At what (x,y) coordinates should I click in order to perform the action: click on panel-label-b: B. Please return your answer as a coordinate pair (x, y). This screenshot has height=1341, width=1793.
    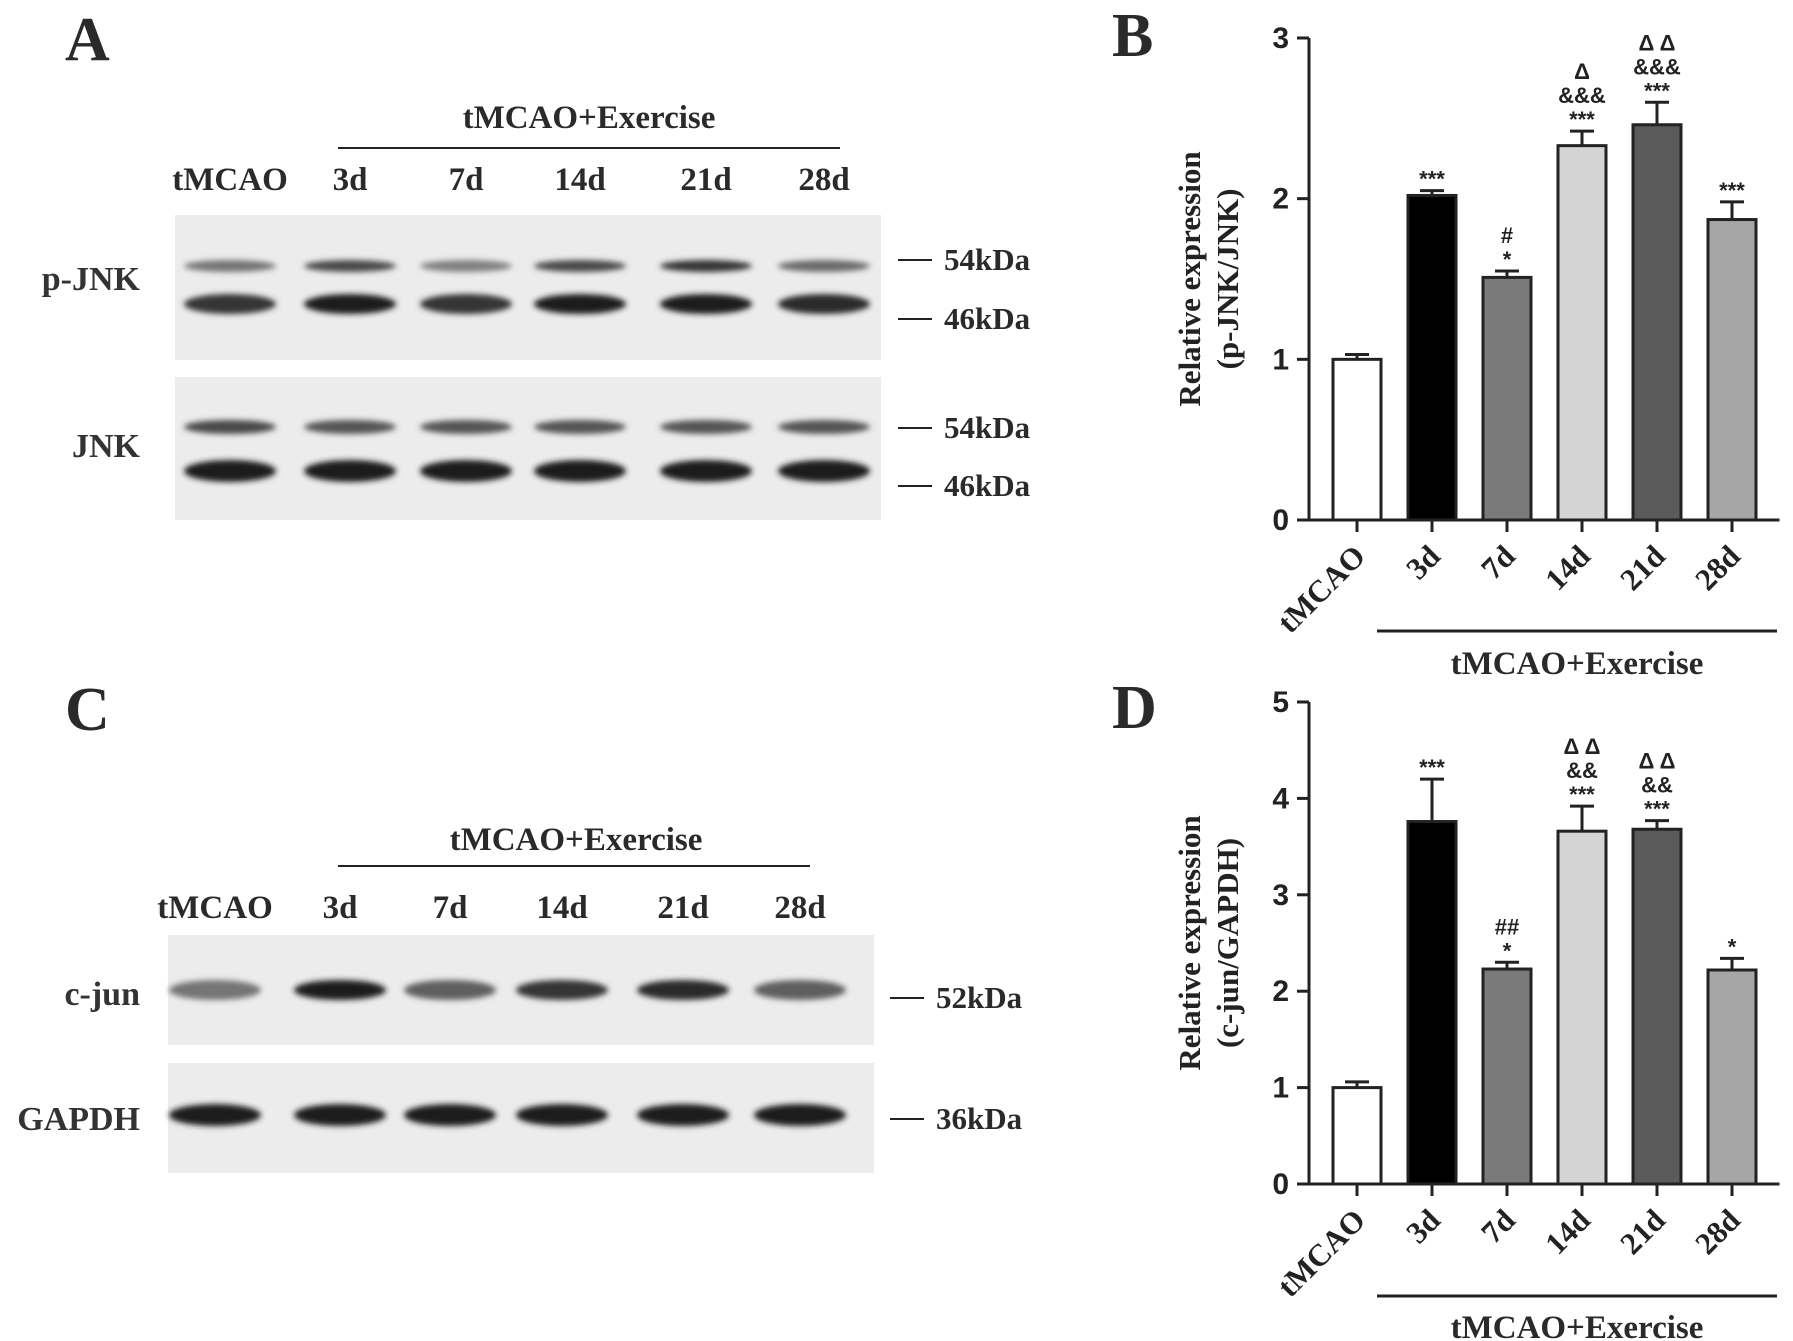
    Looking at the image, I should click on (1132, 36).